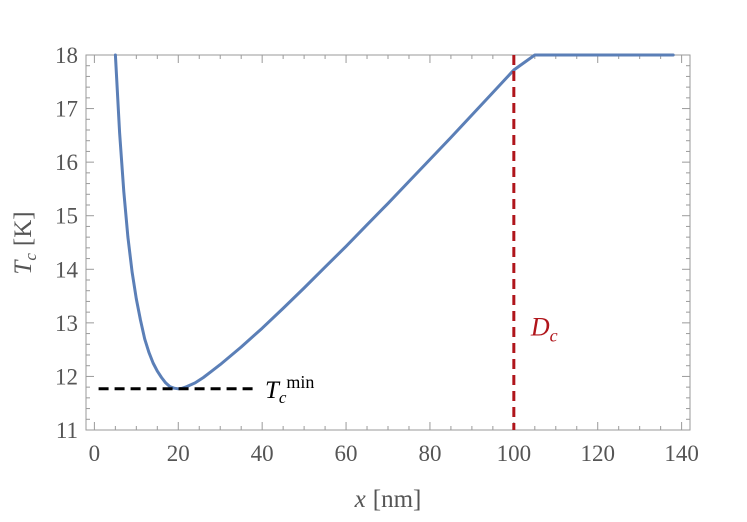 The image size is (747, 522). What do you see at coordinates (388, 499) in the screenshot?
I see `x-axis-label: x [nm]` at bounding box center [388, 499].